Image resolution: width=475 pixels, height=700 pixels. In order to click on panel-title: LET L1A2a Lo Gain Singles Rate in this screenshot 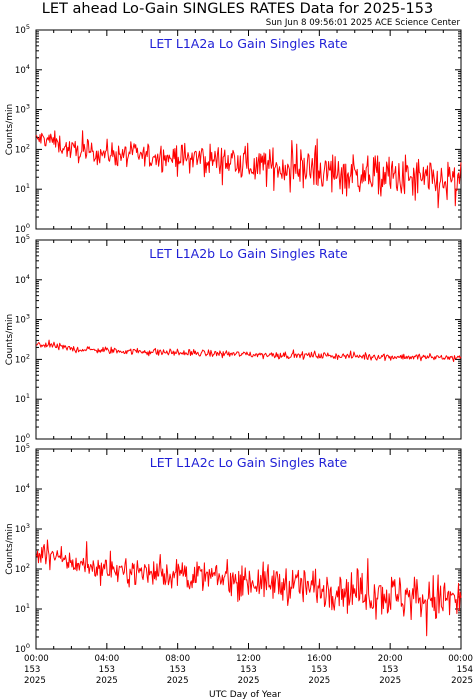, I will do `click(248, 43)`.